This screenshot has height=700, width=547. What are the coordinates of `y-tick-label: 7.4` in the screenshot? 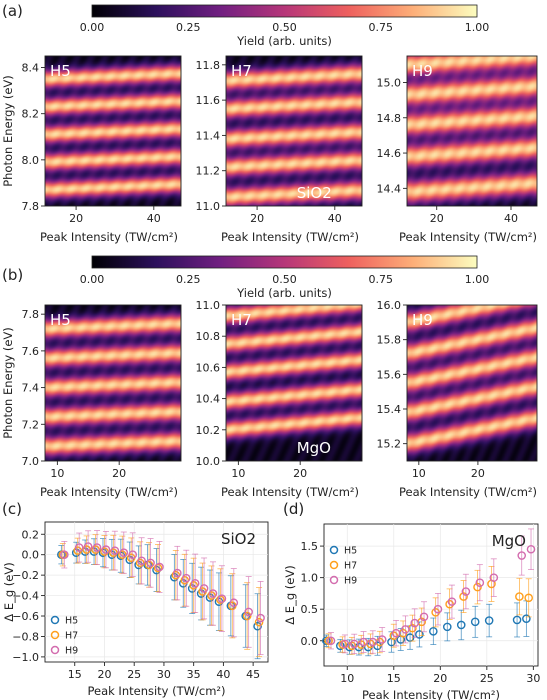 It's located at (31, 388).